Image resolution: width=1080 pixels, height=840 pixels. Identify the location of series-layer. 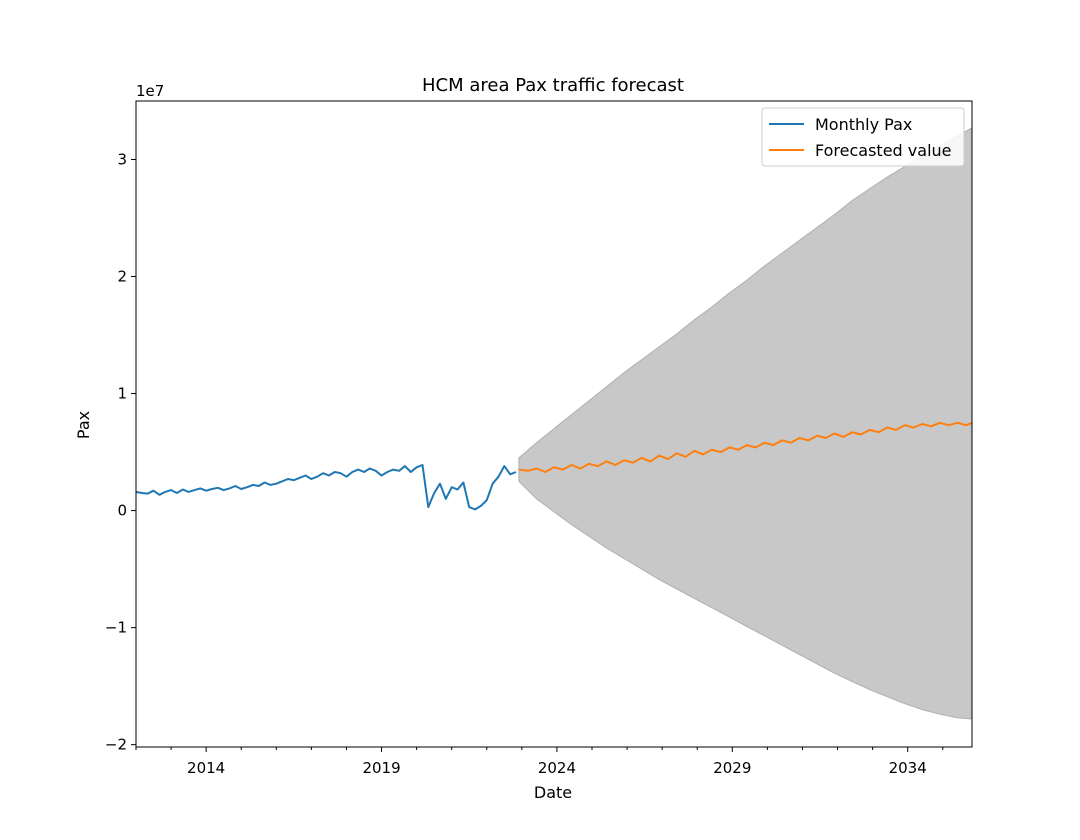
(554, 466).